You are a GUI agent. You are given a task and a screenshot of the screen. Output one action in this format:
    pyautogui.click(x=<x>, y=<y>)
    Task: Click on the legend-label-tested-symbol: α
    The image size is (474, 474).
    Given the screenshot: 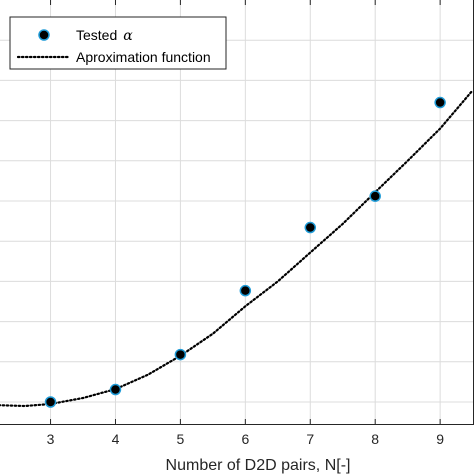 What is the action you would take?
    pyautogui.click(x=128, y=36)
    